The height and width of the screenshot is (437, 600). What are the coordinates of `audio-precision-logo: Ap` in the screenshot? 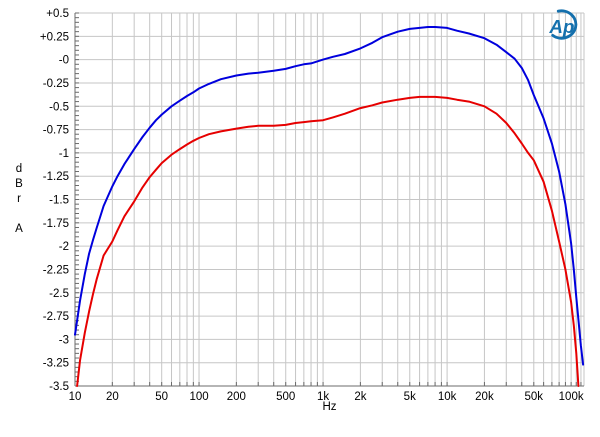 It's located at (566, 26).